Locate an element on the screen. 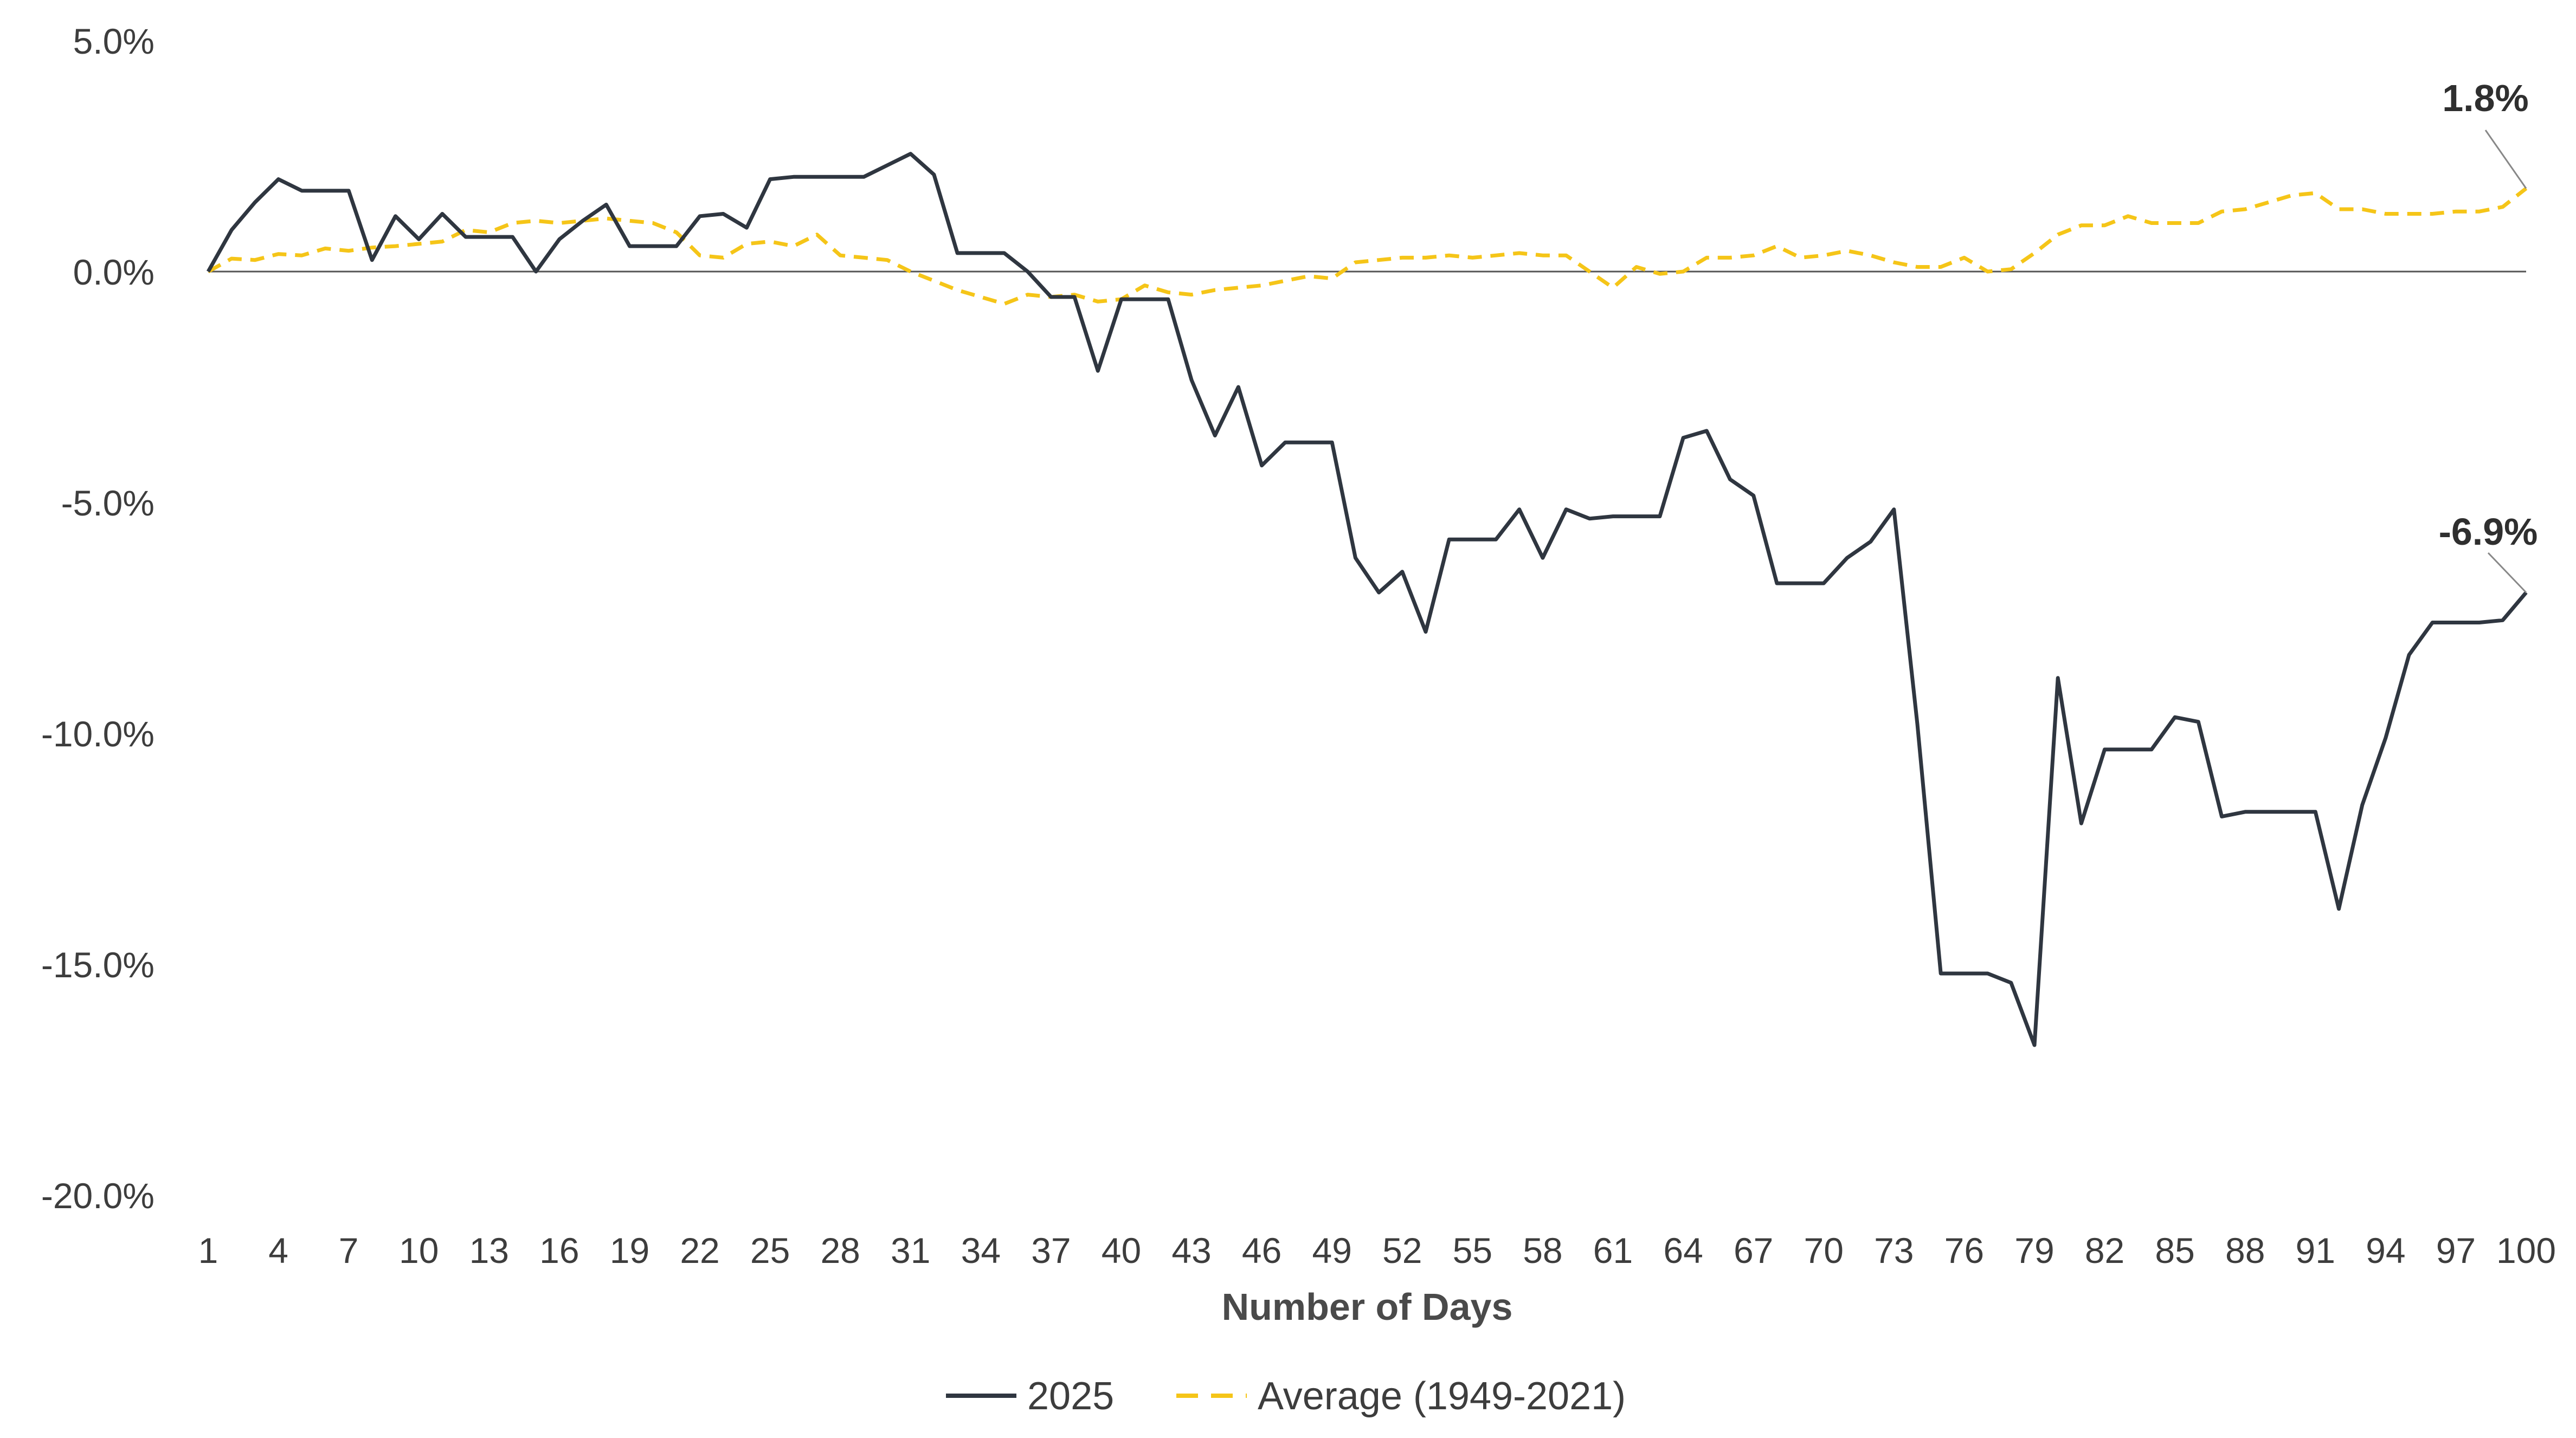  y-tick-label: 5.0% is located at coordinates (113, 41).